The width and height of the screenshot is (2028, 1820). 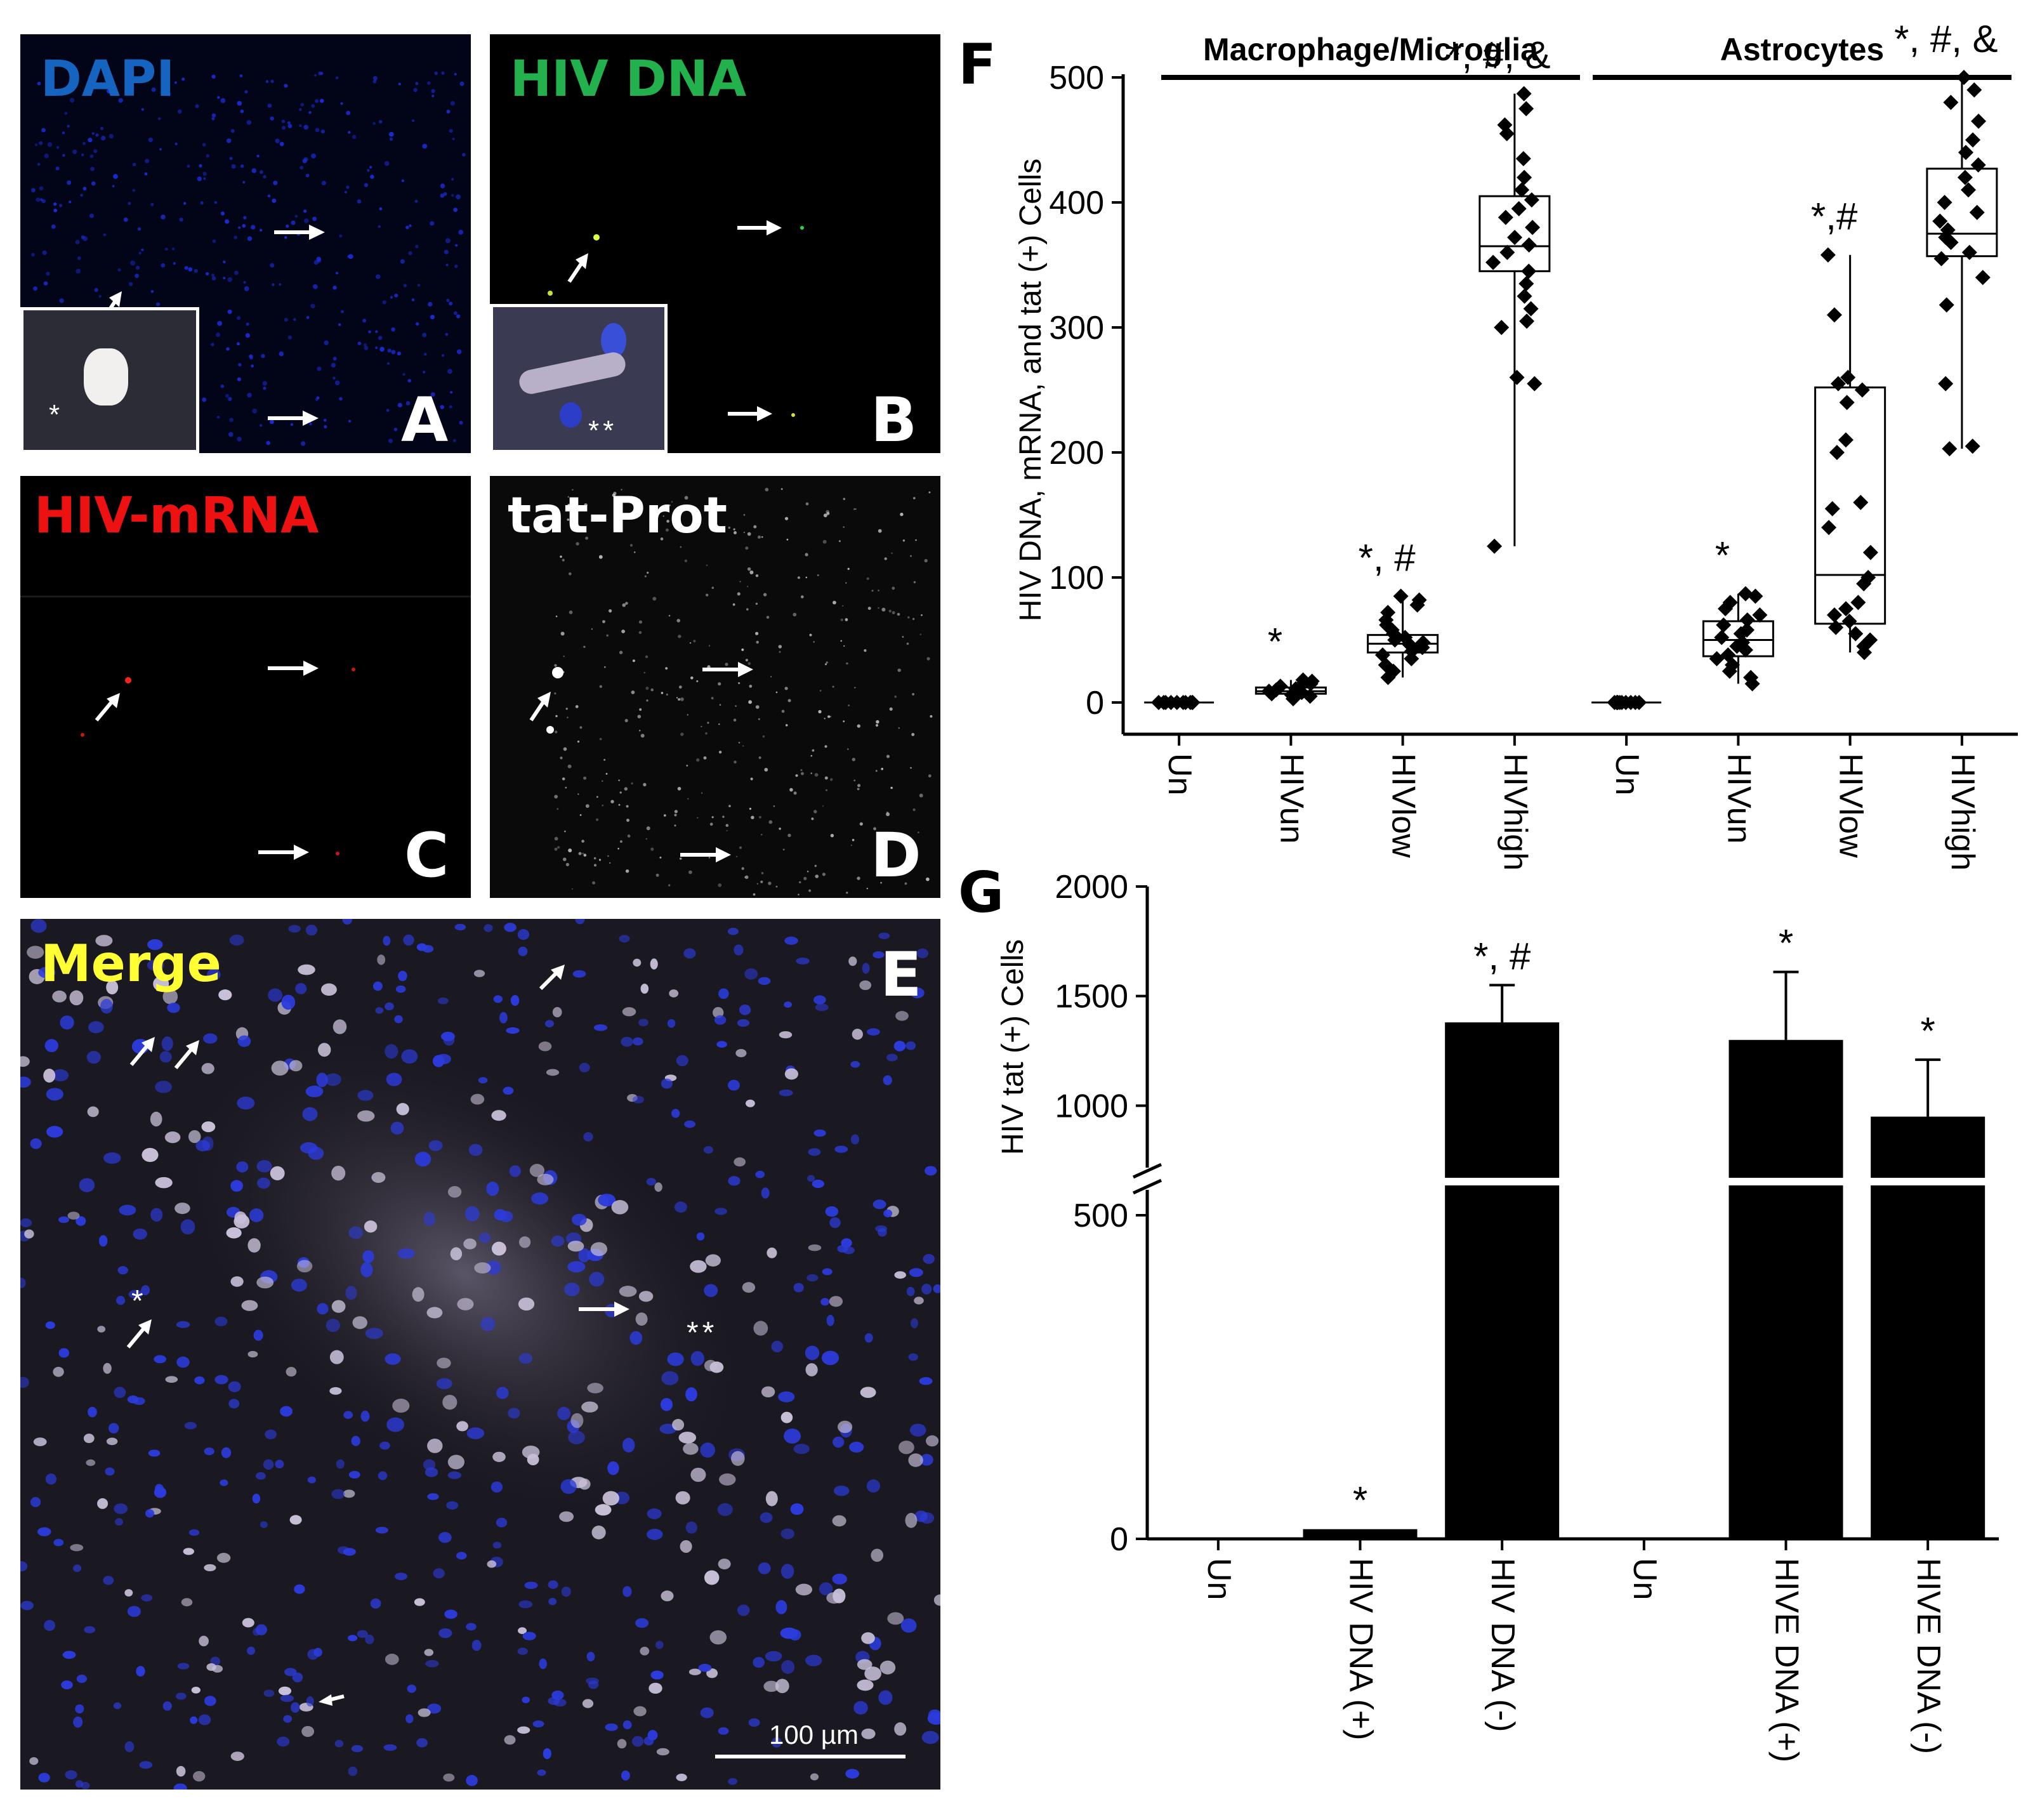 What do you see at coordinates (425, 419) in the screenshot?
I see `panel-a-letter: A` at bounding box center [425, 419].